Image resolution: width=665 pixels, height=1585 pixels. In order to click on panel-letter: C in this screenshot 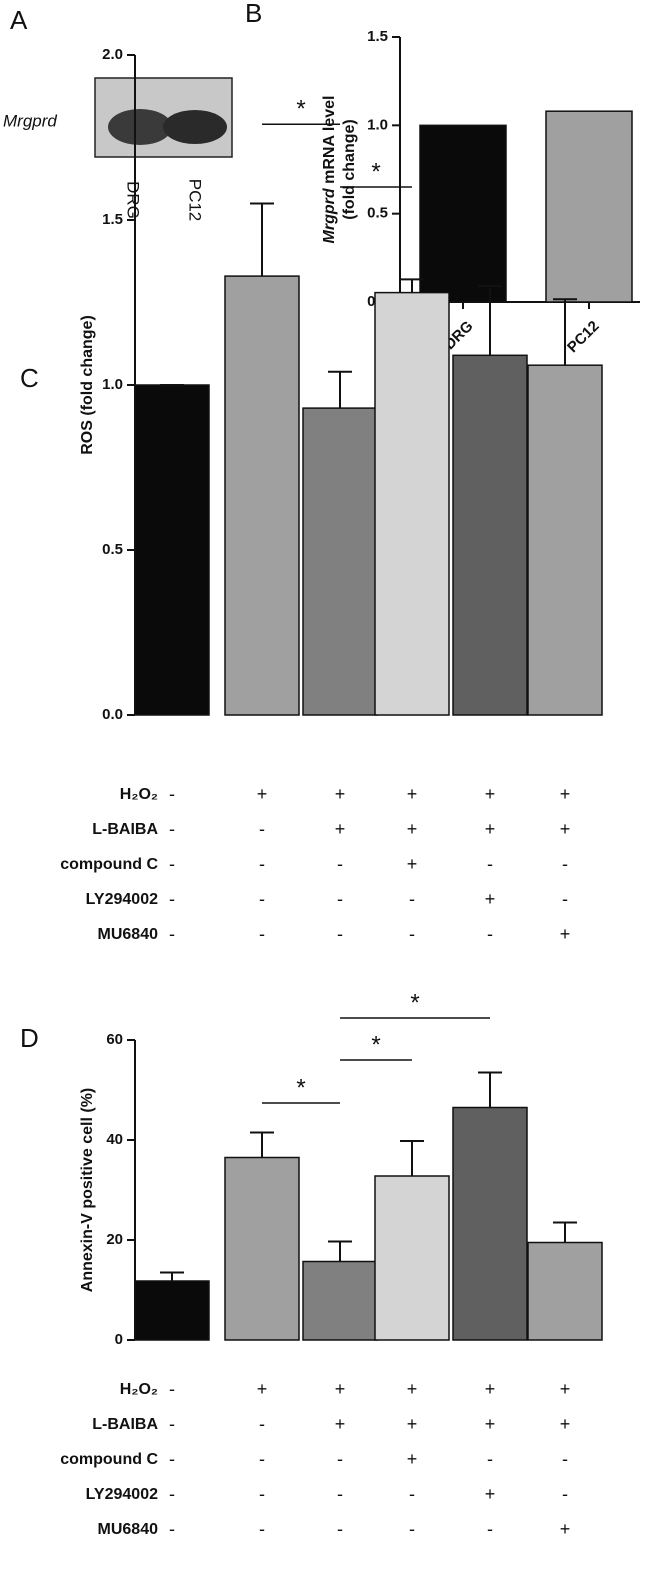, I will do `click(29, 378)`.